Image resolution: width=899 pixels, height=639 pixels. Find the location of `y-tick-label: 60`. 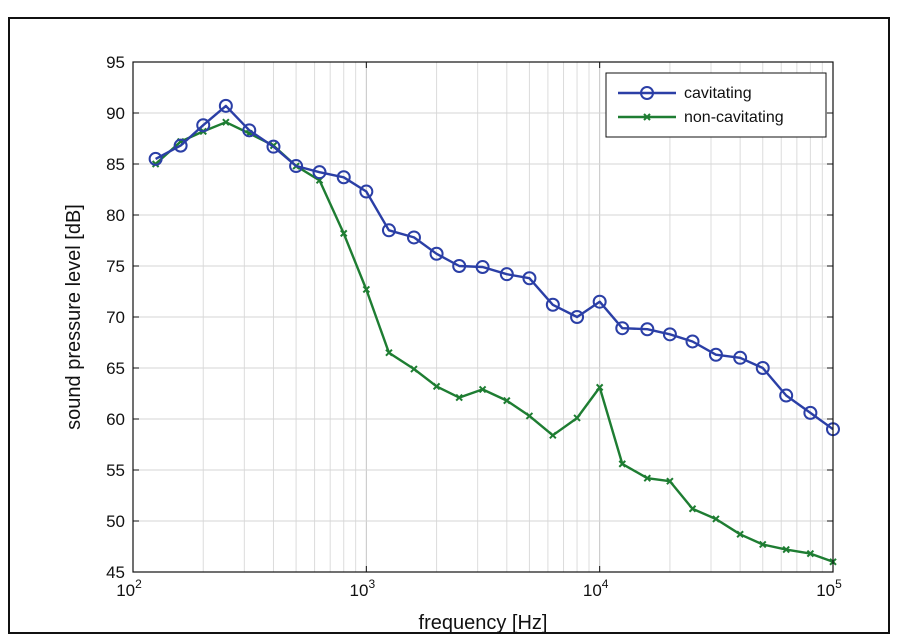

y-tick-label: 60 is located at coordinates (115, 419).